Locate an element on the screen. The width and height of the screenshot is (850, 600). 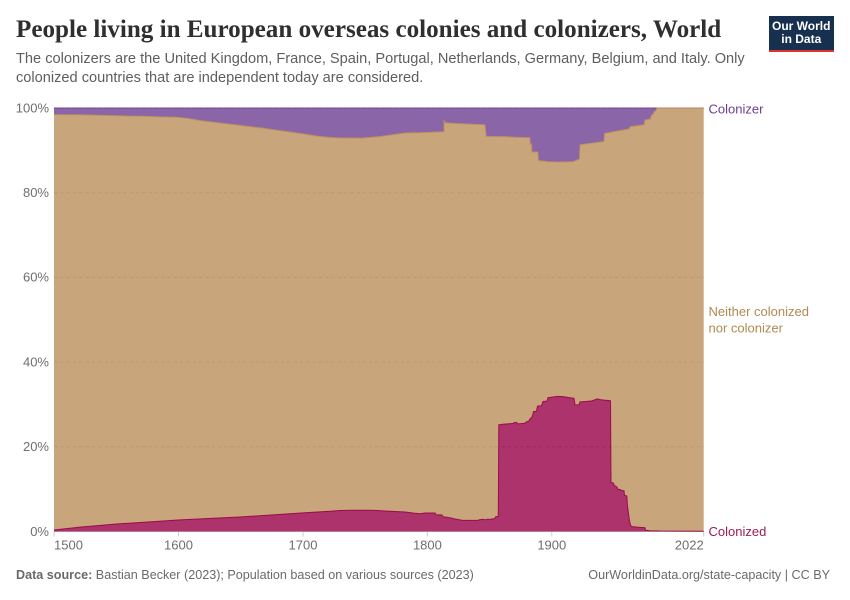
svg-text: Neither colonized is located at coordinates (759, 311).